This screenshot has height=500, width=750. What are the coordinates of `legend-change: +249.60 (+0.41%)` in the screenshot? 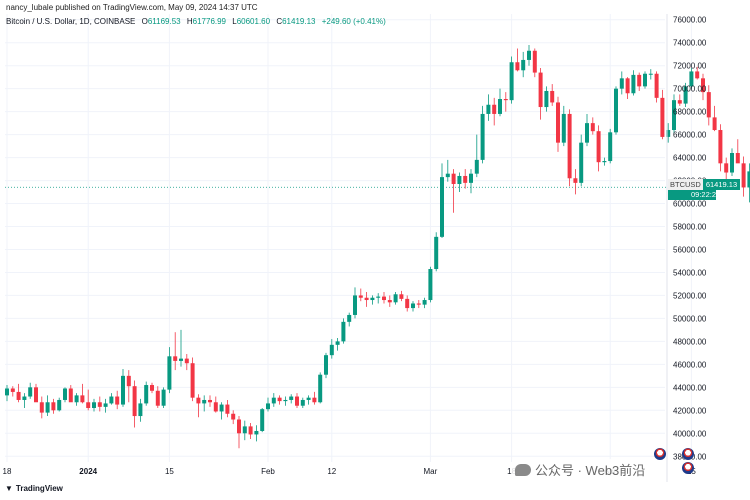 It's located at (353, 21).